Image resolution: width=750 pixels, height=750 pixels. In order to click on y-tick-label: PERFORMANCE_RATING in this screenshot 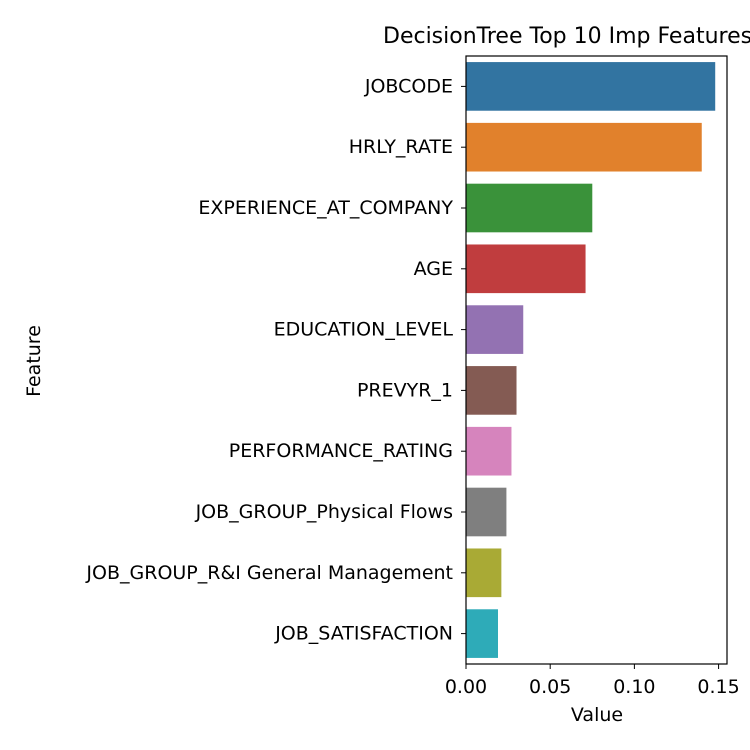, I will do `click(341, 451)`.